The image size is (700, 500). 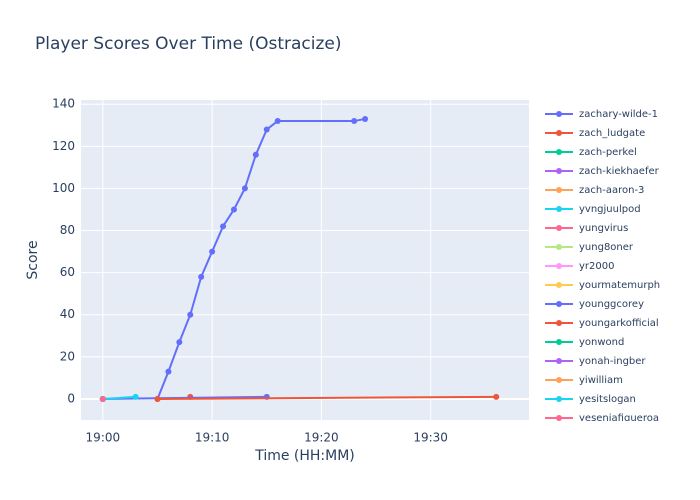 What do you see at coordinates (611, 190) in the screenshot?
I see `legend-label: zach-aaron-3` at bounding box center [611, 190].